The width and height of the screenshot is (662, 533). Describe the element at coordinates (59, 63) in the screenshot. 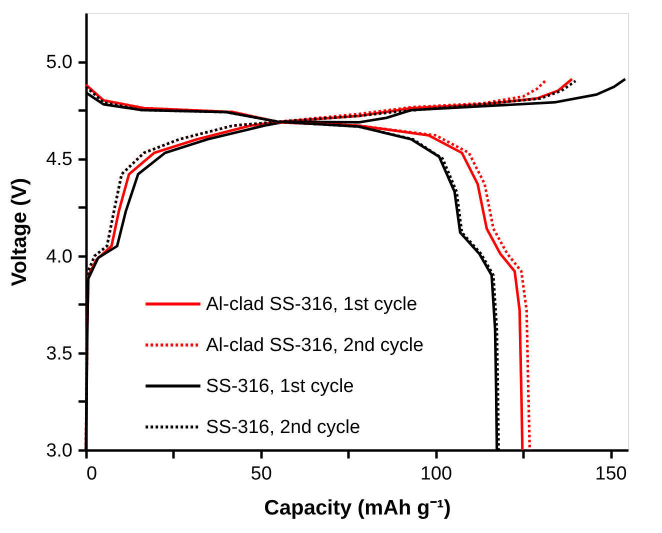

I see `y-tick-label: 5.0` at that location.